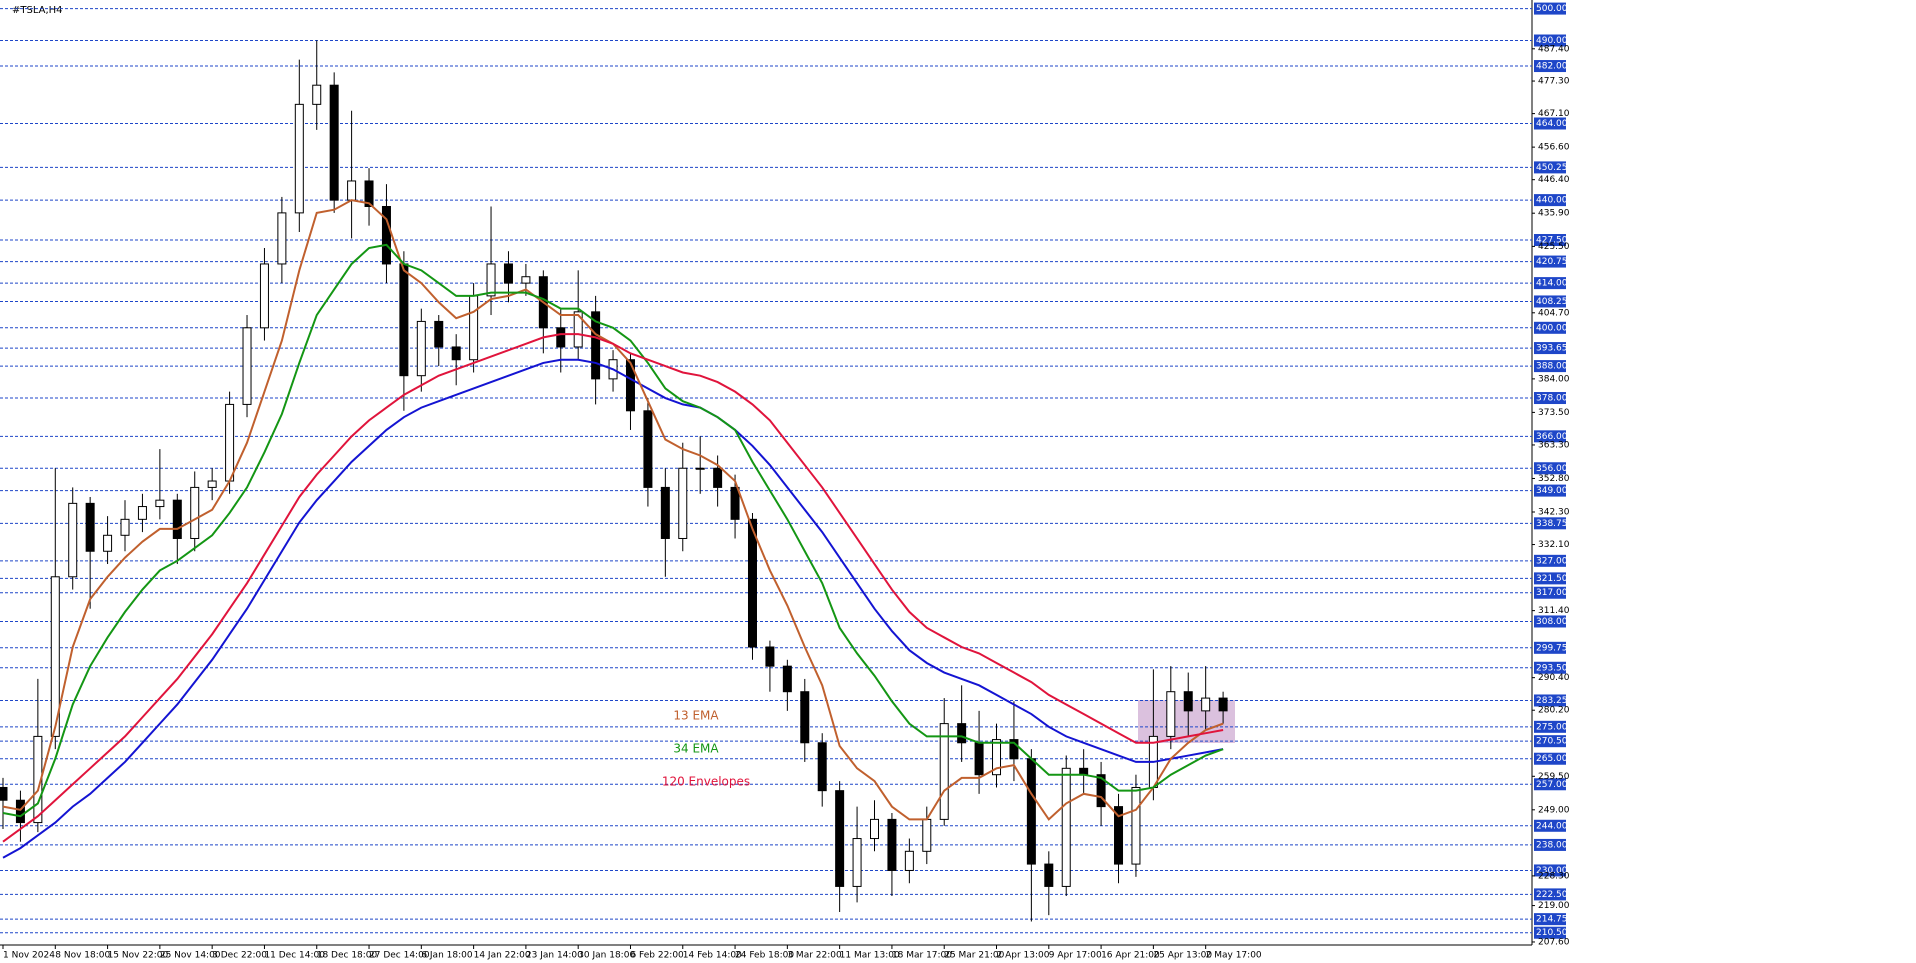  Describe the element at coordinates (706, 782) in the screenshot. I see `indicator-label: 120 Envelopes` at that location.